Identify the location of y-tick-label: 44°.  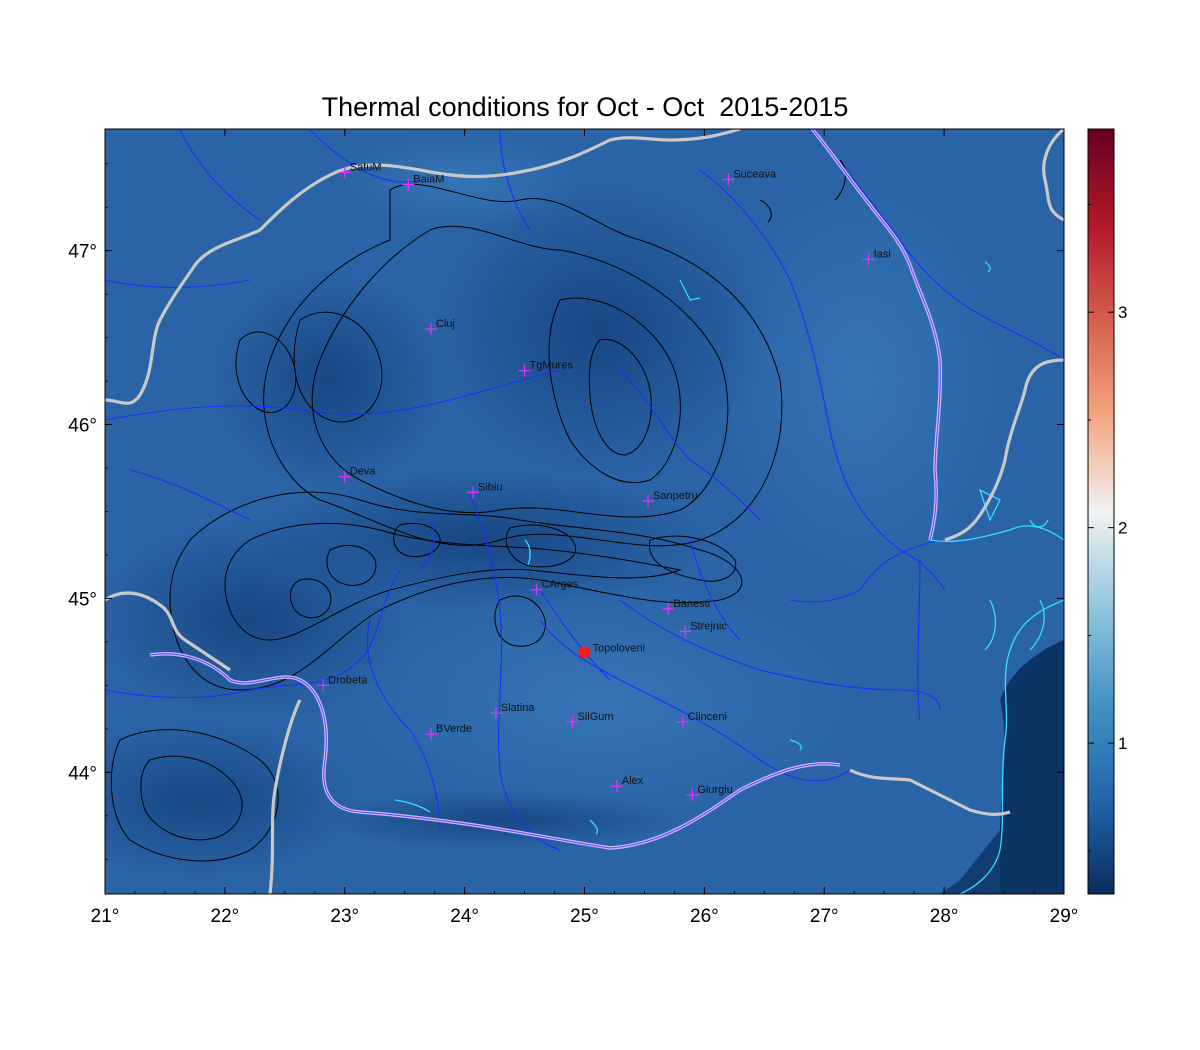
(82, 773).